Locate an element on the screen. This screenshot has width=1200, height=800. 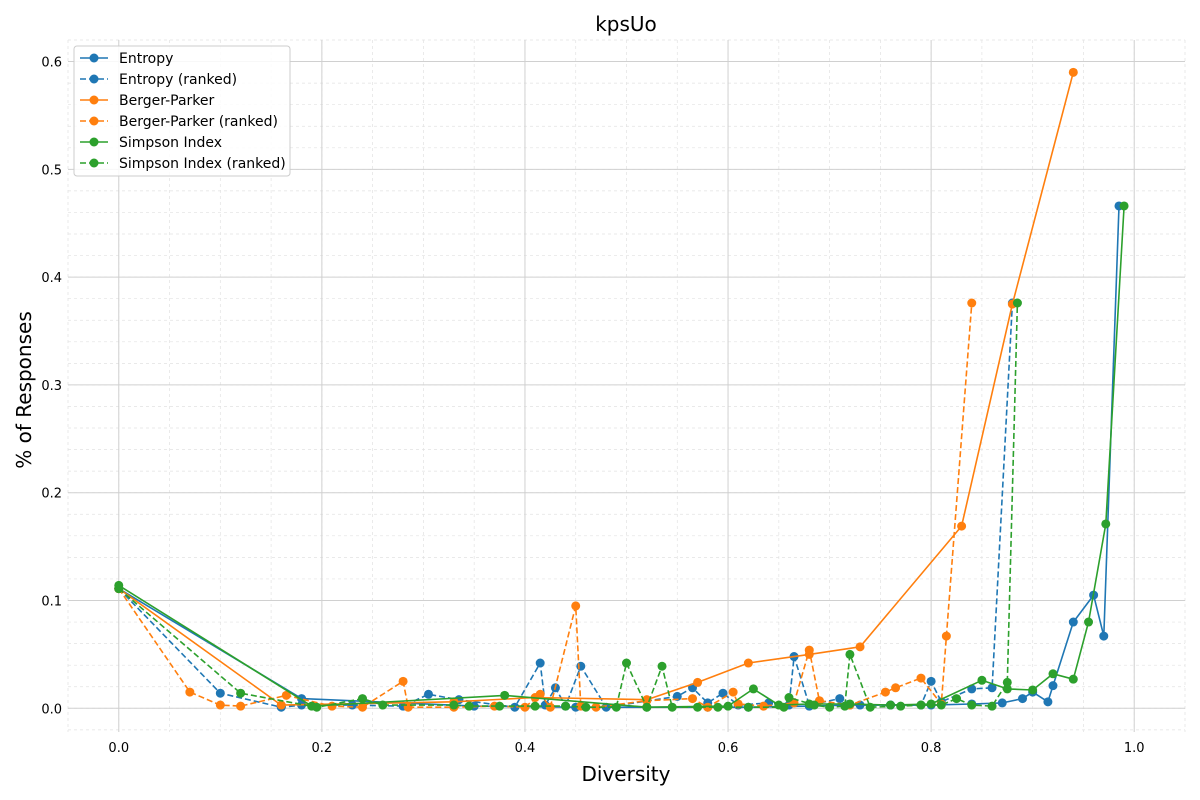
legend-item: Entropy is located at coordinates (126, 59).